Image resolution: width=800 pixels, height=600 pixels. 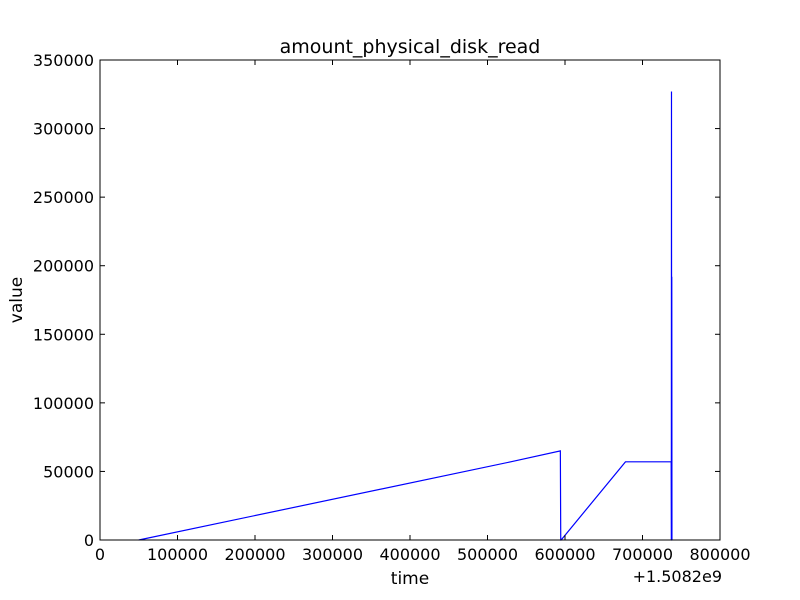 I want to click on x-tick-label: 500000, so click(x=487, y=554).